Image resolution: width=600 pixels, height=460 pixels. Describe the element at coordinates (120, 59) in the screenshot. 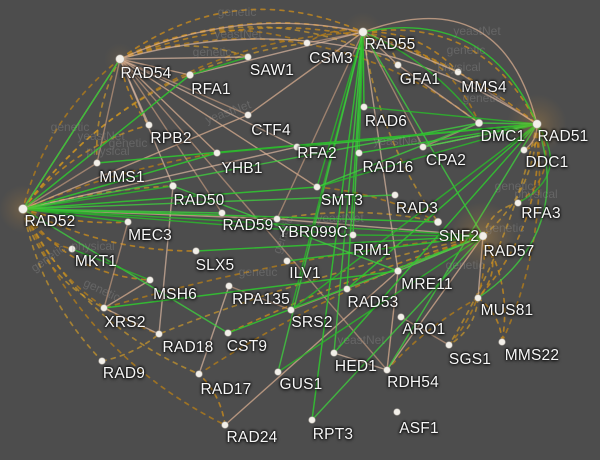

I see `node-RAD54` at that location.